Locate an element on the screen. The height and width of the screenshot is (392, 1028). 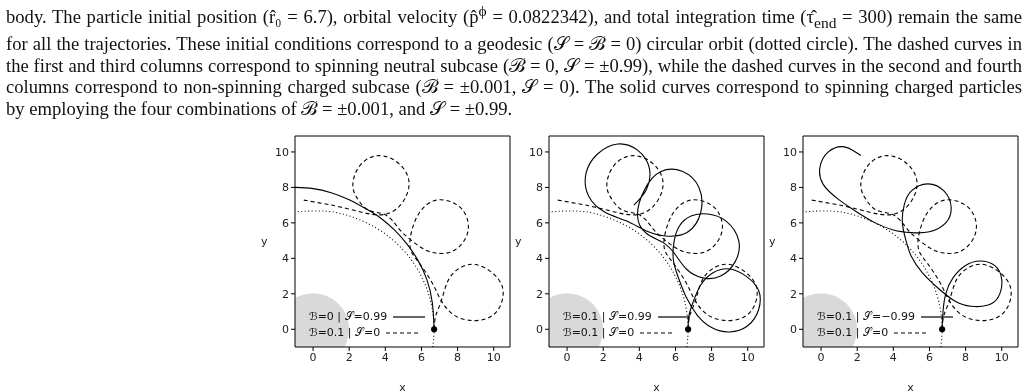
legend-label: ℬ=0.1 | 𝒮=0.99 is located at coordinates (607, 317).